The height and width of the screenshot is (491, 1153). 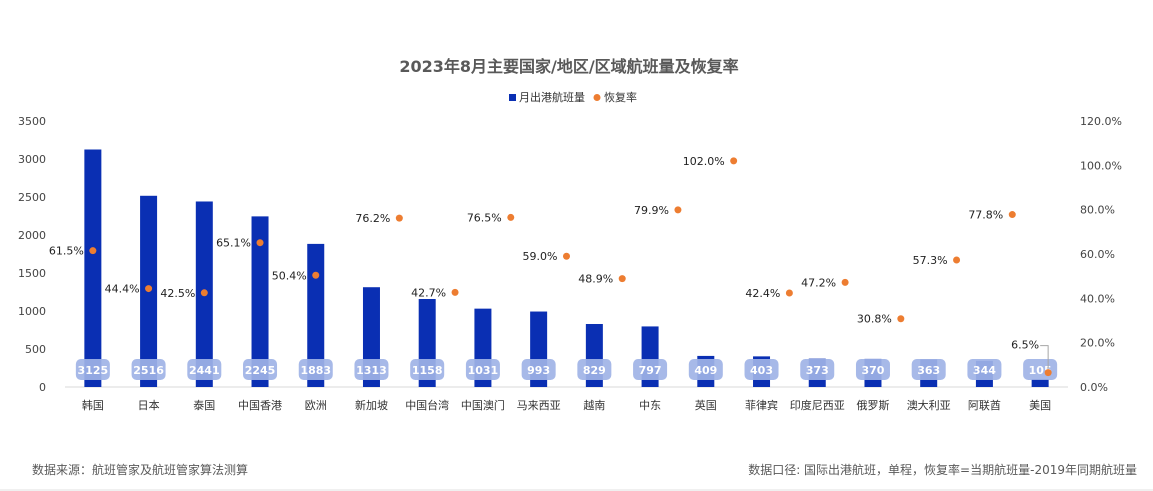 What do you see at coordinates (872, 405) in the screenshot?
I see `category-label: 俄罗斯` at bounding box center [872, 405].